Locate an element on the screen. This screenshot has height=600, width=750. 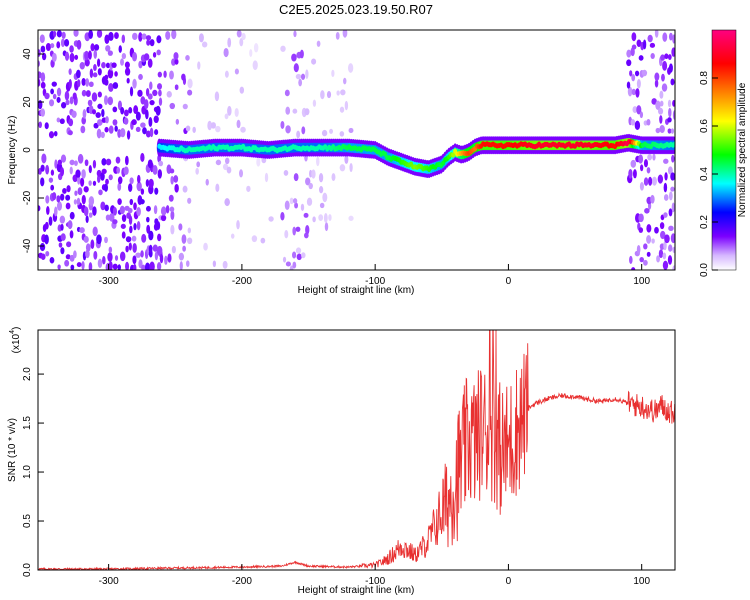
snr-xlabel: Height of straight line (km) is located at coordinates (356, 590).